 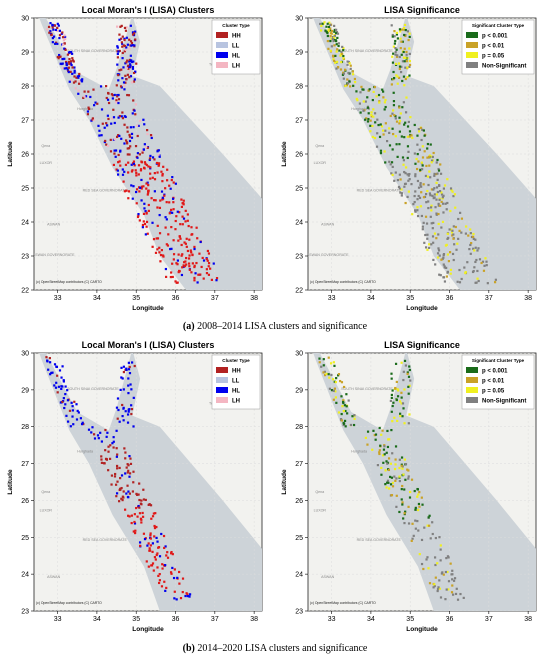 I want to click on x-tick-label: 36, so click(x=450, y=619).